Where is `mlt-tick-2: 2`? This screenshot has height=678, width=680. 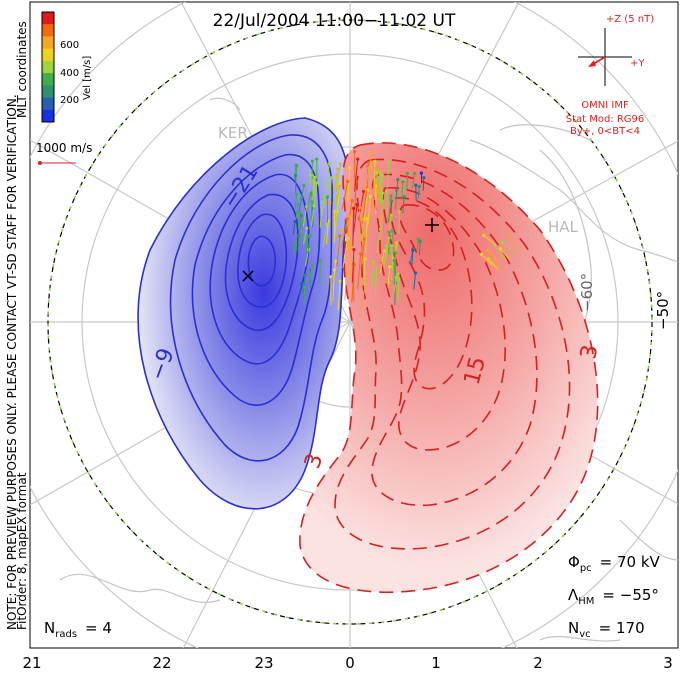 mlt-tick-2: 2 is located at coordinates (538, 663).